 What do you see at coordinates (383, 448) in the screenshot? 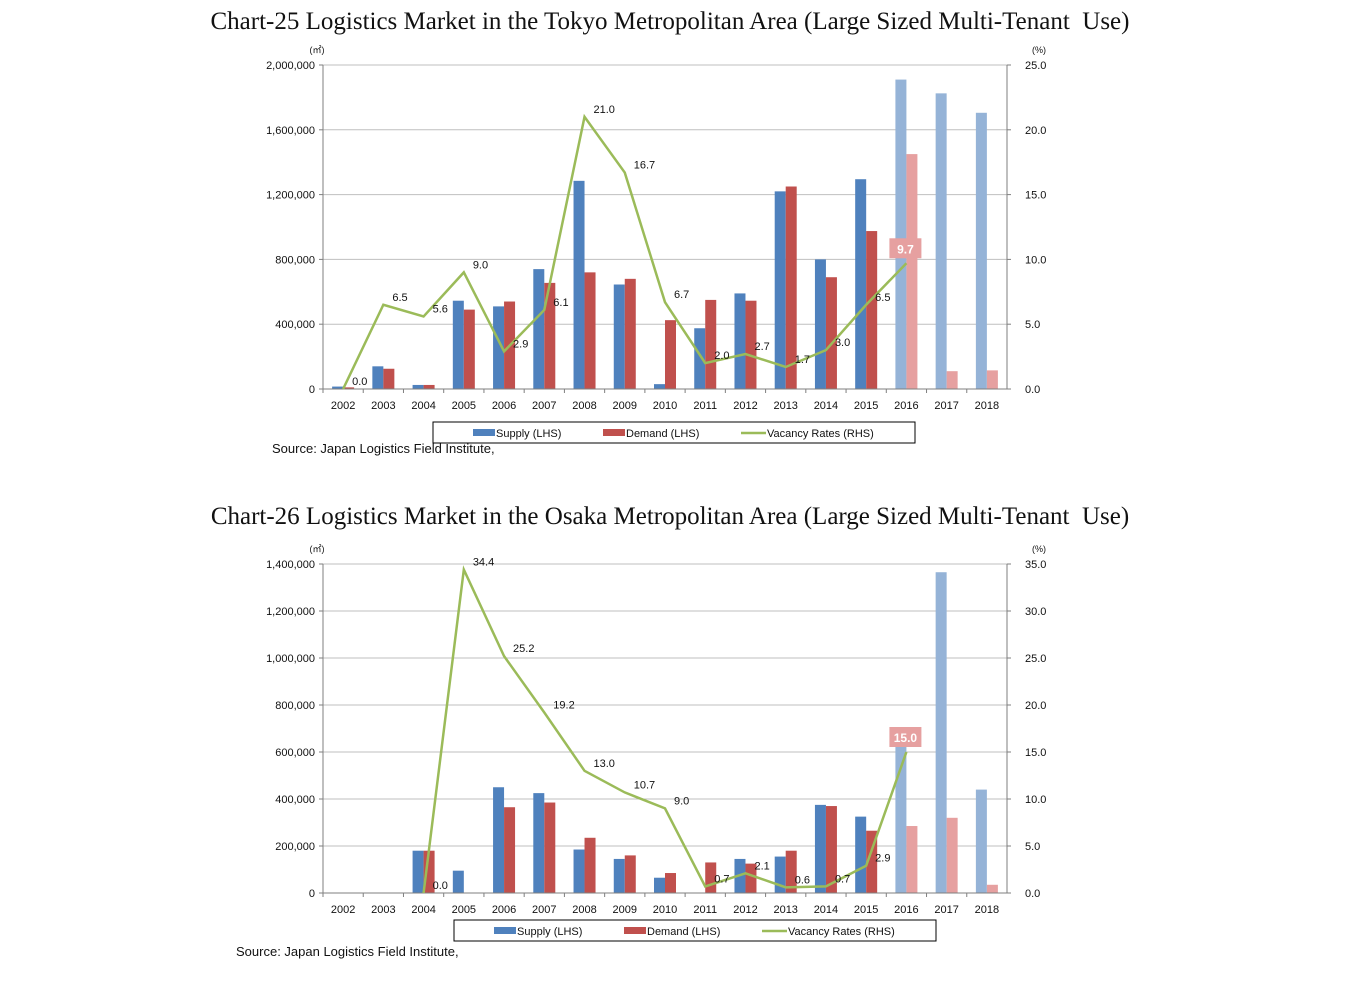
I see `source-note-tokyo: Source: Japan Logistics Field Institute,` at bounding box center [383, 448].